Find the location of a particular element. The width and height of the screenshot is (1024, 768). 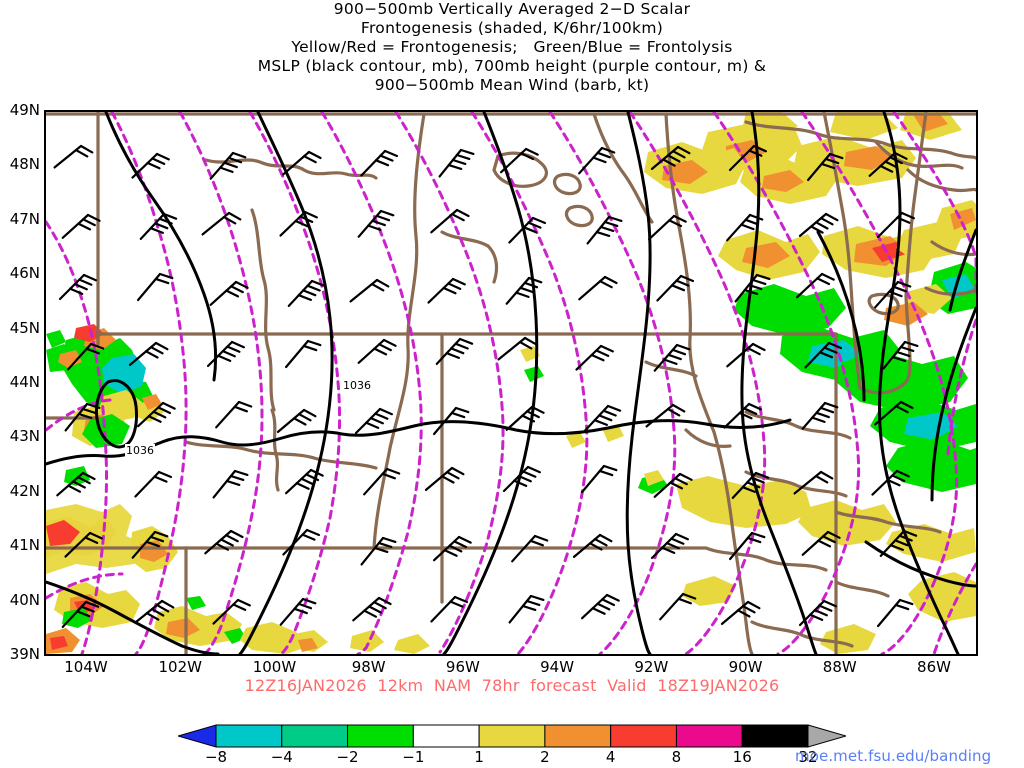

longitude-tick-label: 92W is located at coordinates (651, 667).